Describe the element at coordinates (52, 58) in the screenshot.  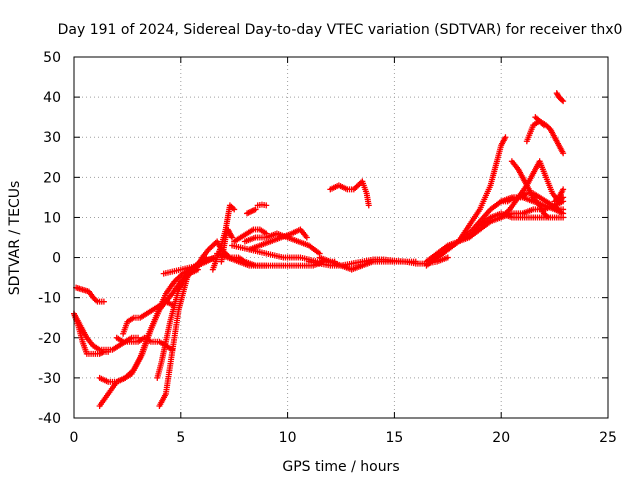
I see `y-tick-label: 50` at that location.